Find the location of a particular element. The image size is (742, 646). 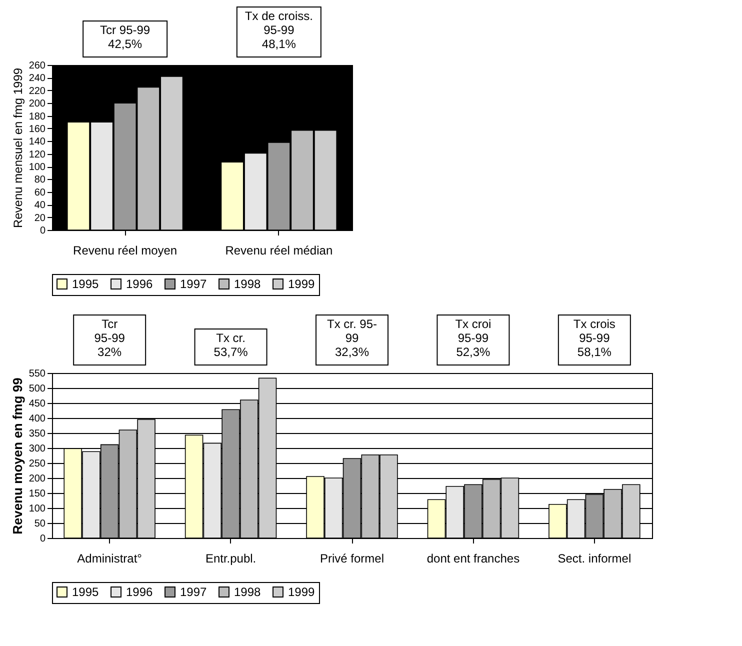

y-tick-label: 400 is located at coordinates (37, 419).